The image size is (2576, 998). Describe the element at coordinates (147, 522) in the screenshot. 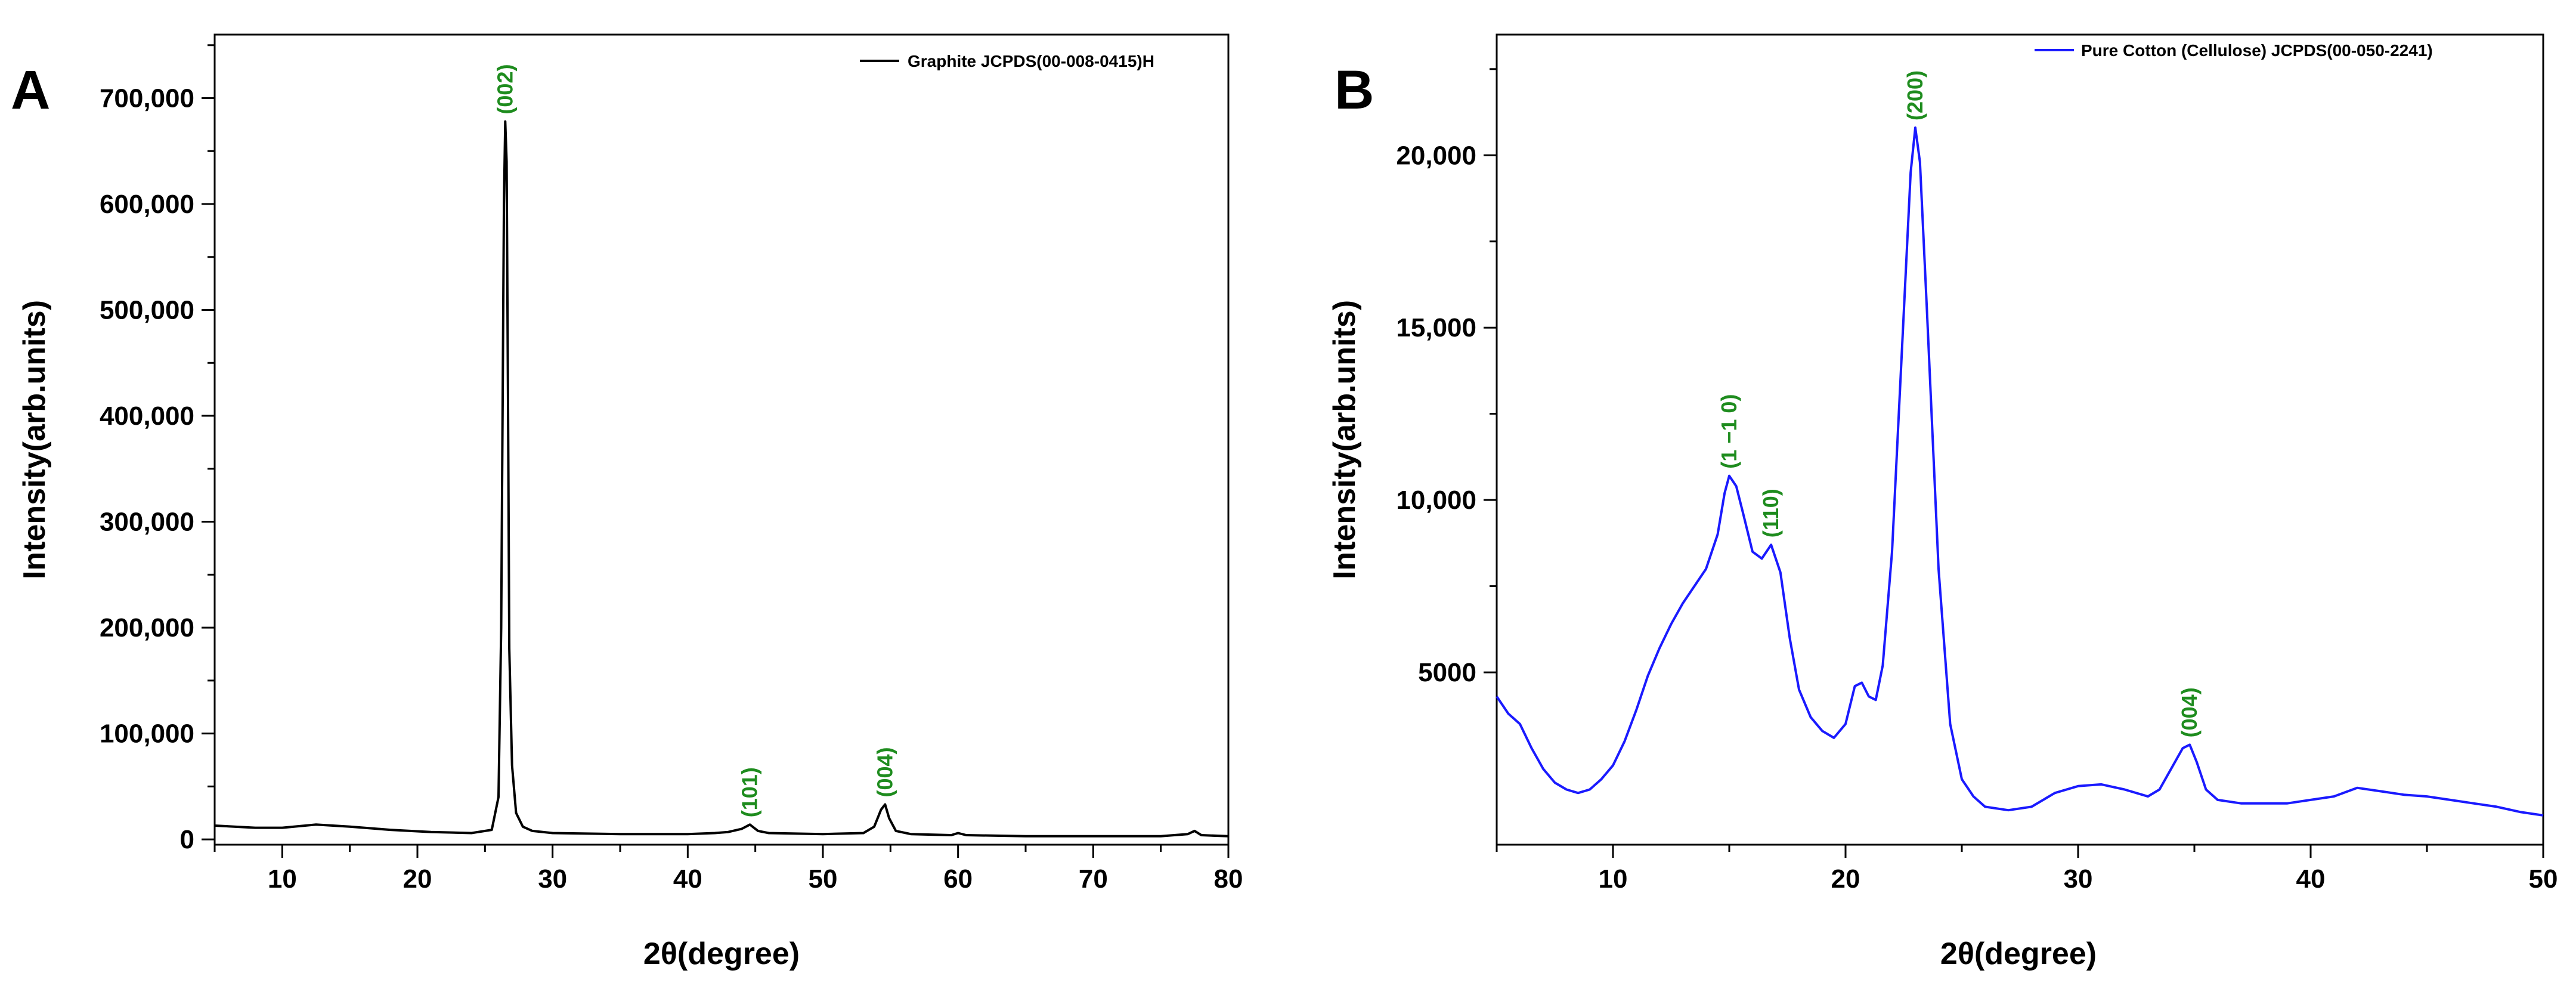

I see `y-tick-label: 300,000` at that location.